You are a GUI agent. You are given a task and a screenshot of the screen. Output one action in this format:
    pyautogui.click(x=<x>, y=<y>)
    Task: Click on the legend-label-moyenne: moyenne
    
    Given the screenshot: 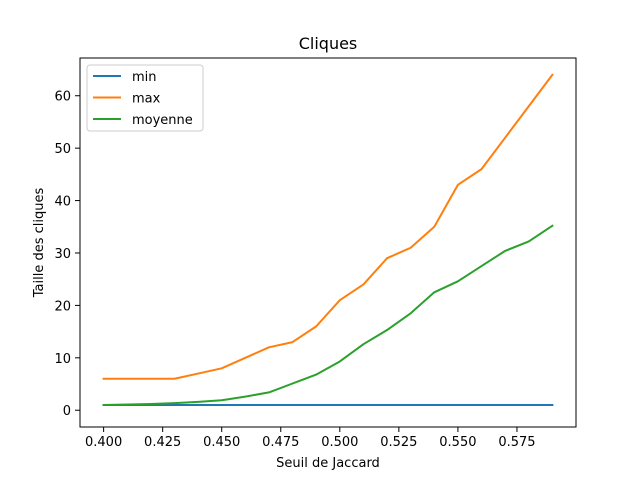 What is the action you would take?
    pyautogui.click(x=162, y=120)
    